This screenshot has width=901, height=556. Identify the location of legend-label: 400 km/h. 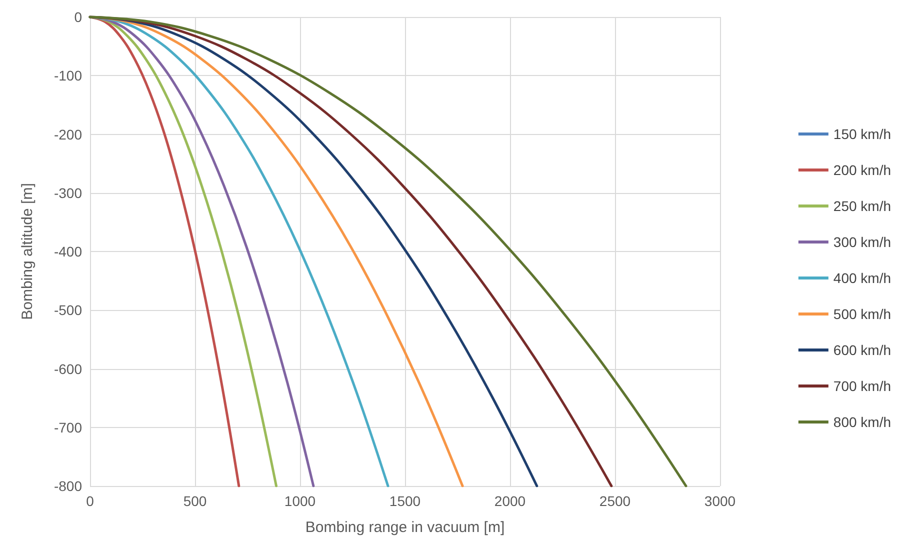
(862, 278).